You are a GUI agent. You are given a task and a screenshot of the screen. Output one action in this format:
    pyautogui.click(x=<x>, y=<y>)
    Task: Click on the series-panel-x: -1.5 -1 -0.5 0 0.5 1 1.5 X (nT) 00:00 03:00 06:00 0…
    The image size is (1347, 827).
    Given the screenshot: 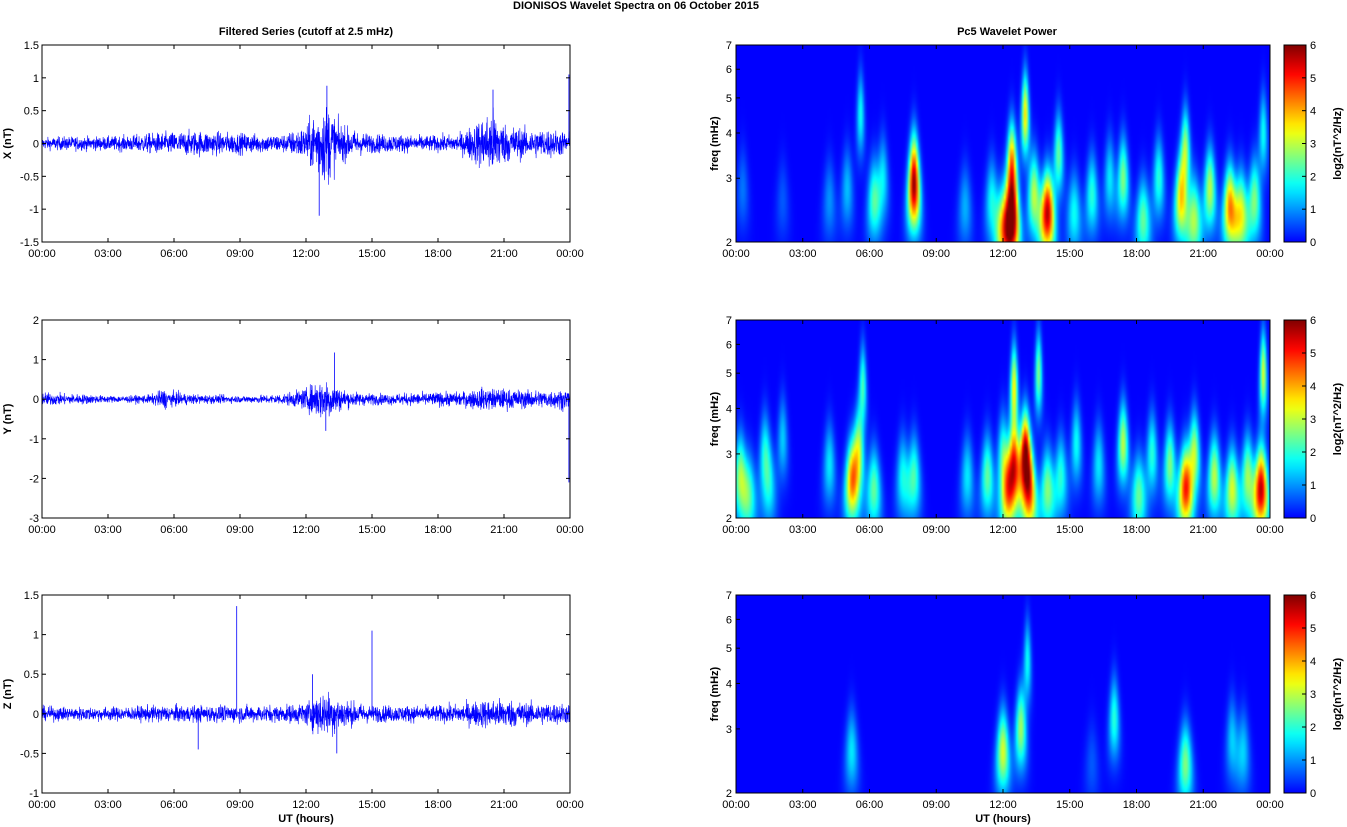 What is the action you would take?
    pyautogui.click(x=293, y=150)
    